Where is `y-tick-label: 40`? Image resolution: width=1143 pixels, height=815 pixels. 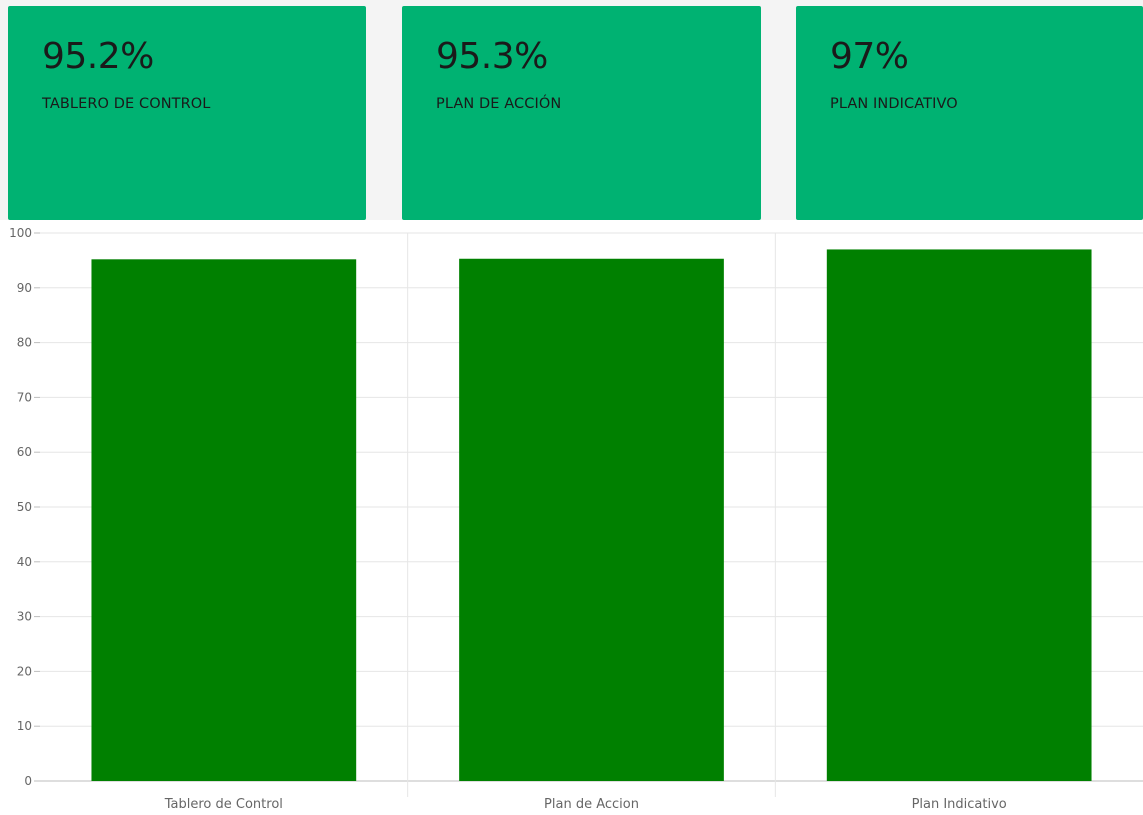 y-tick-label: 40 is located at coordinates (24, 562).